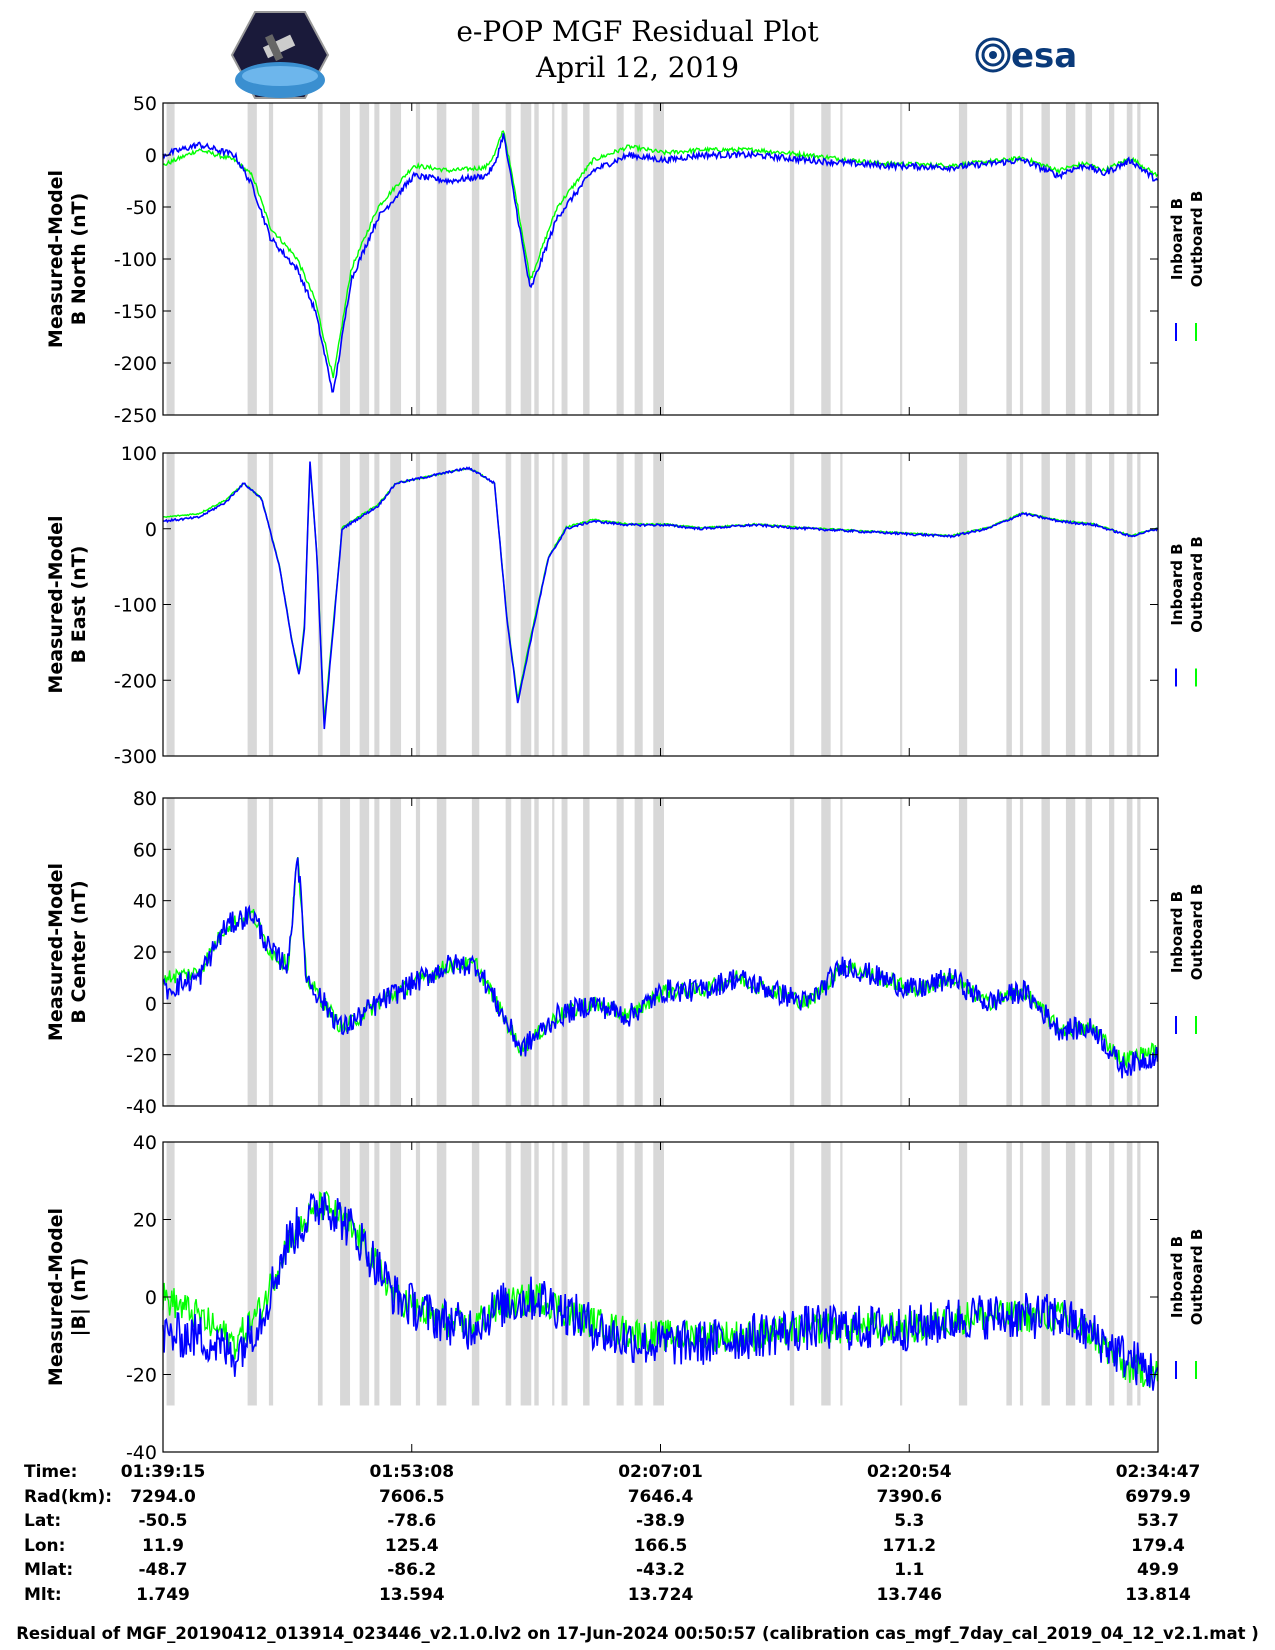 This screenshot has width=1275, height=1650. I want to click on info-row-header: Mlt:, so click(43, 1594).